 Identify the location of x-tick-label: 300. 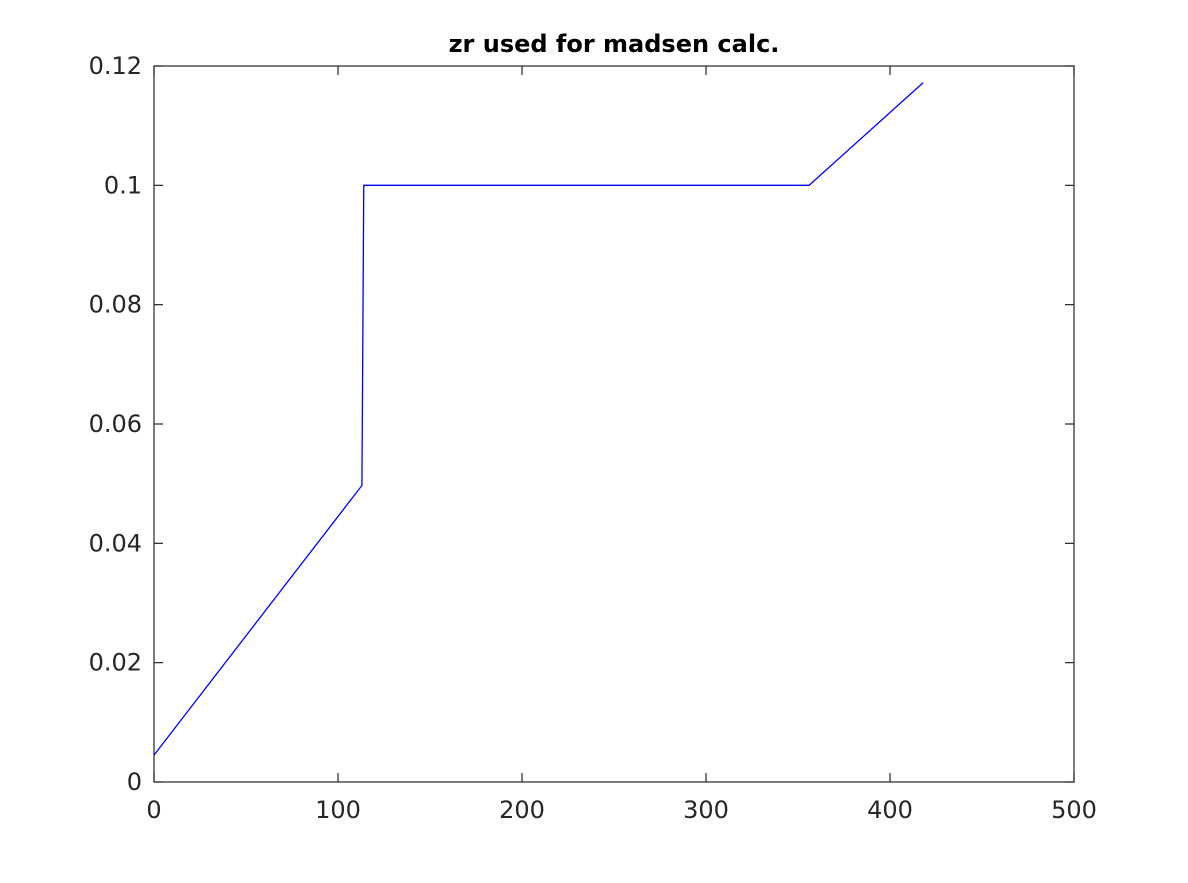
(706, 810).